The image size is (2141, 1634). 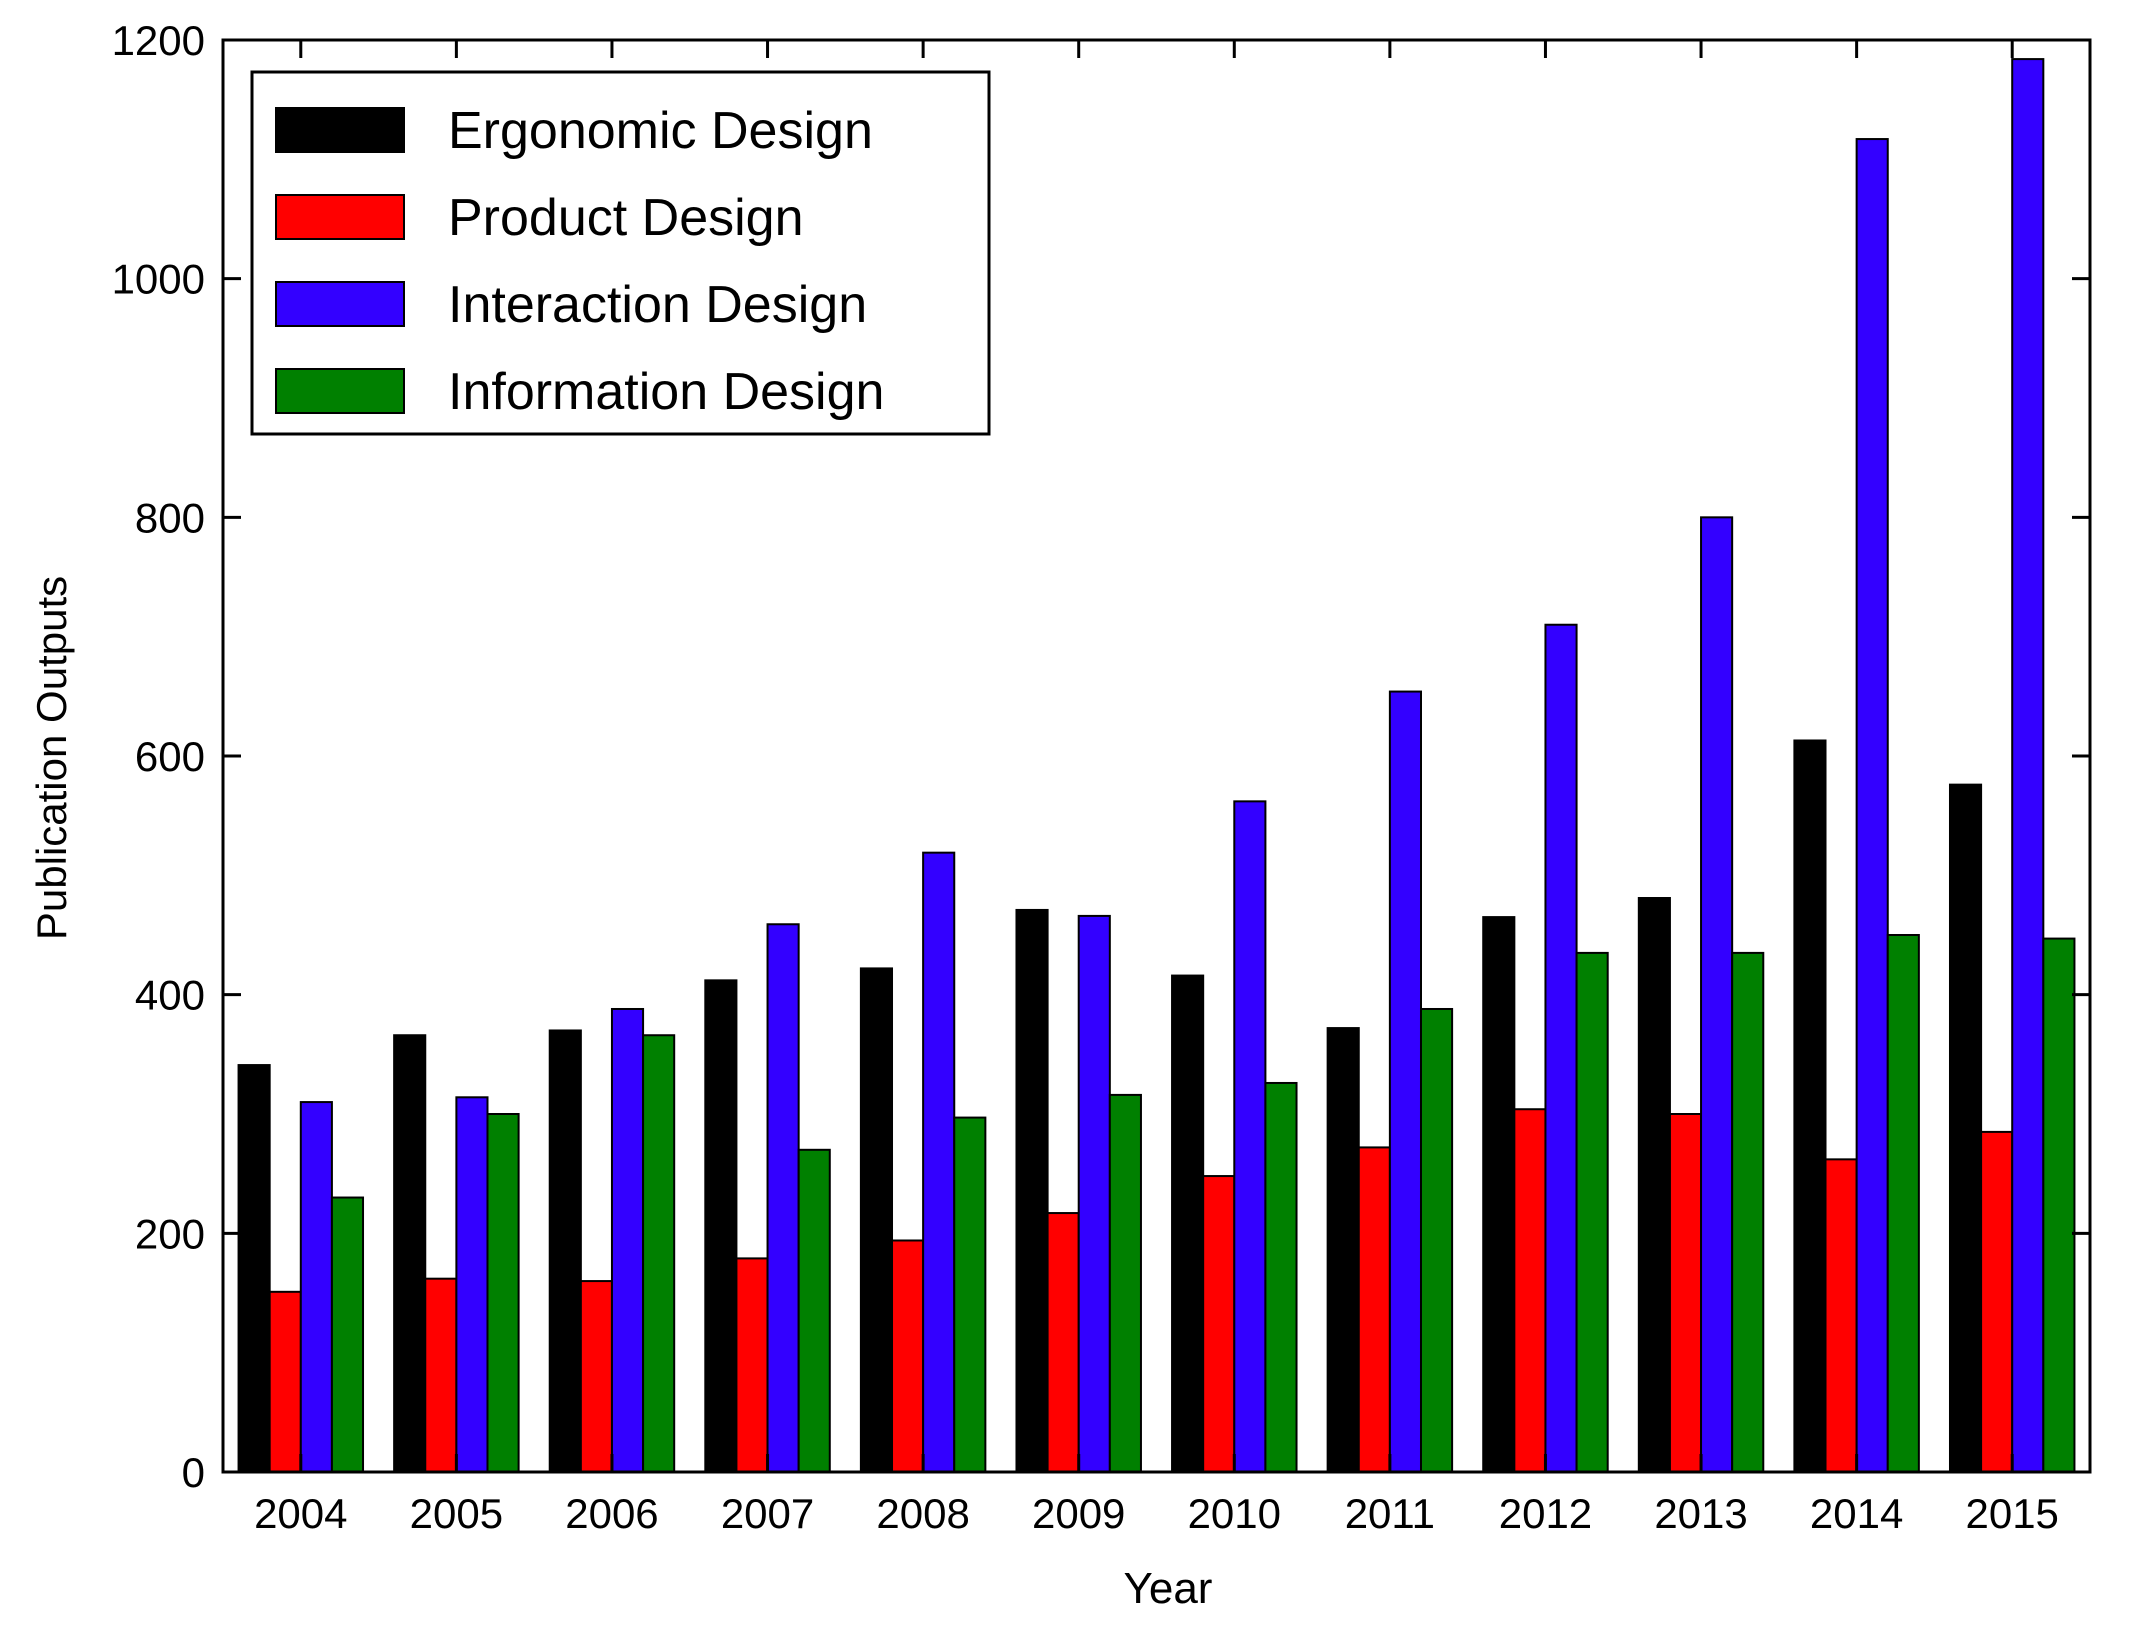 What do you see at coordinates (2028, 766) in the screenshot?
I see `bar-interaction-design-2015` at bounding box center [2028, 766].